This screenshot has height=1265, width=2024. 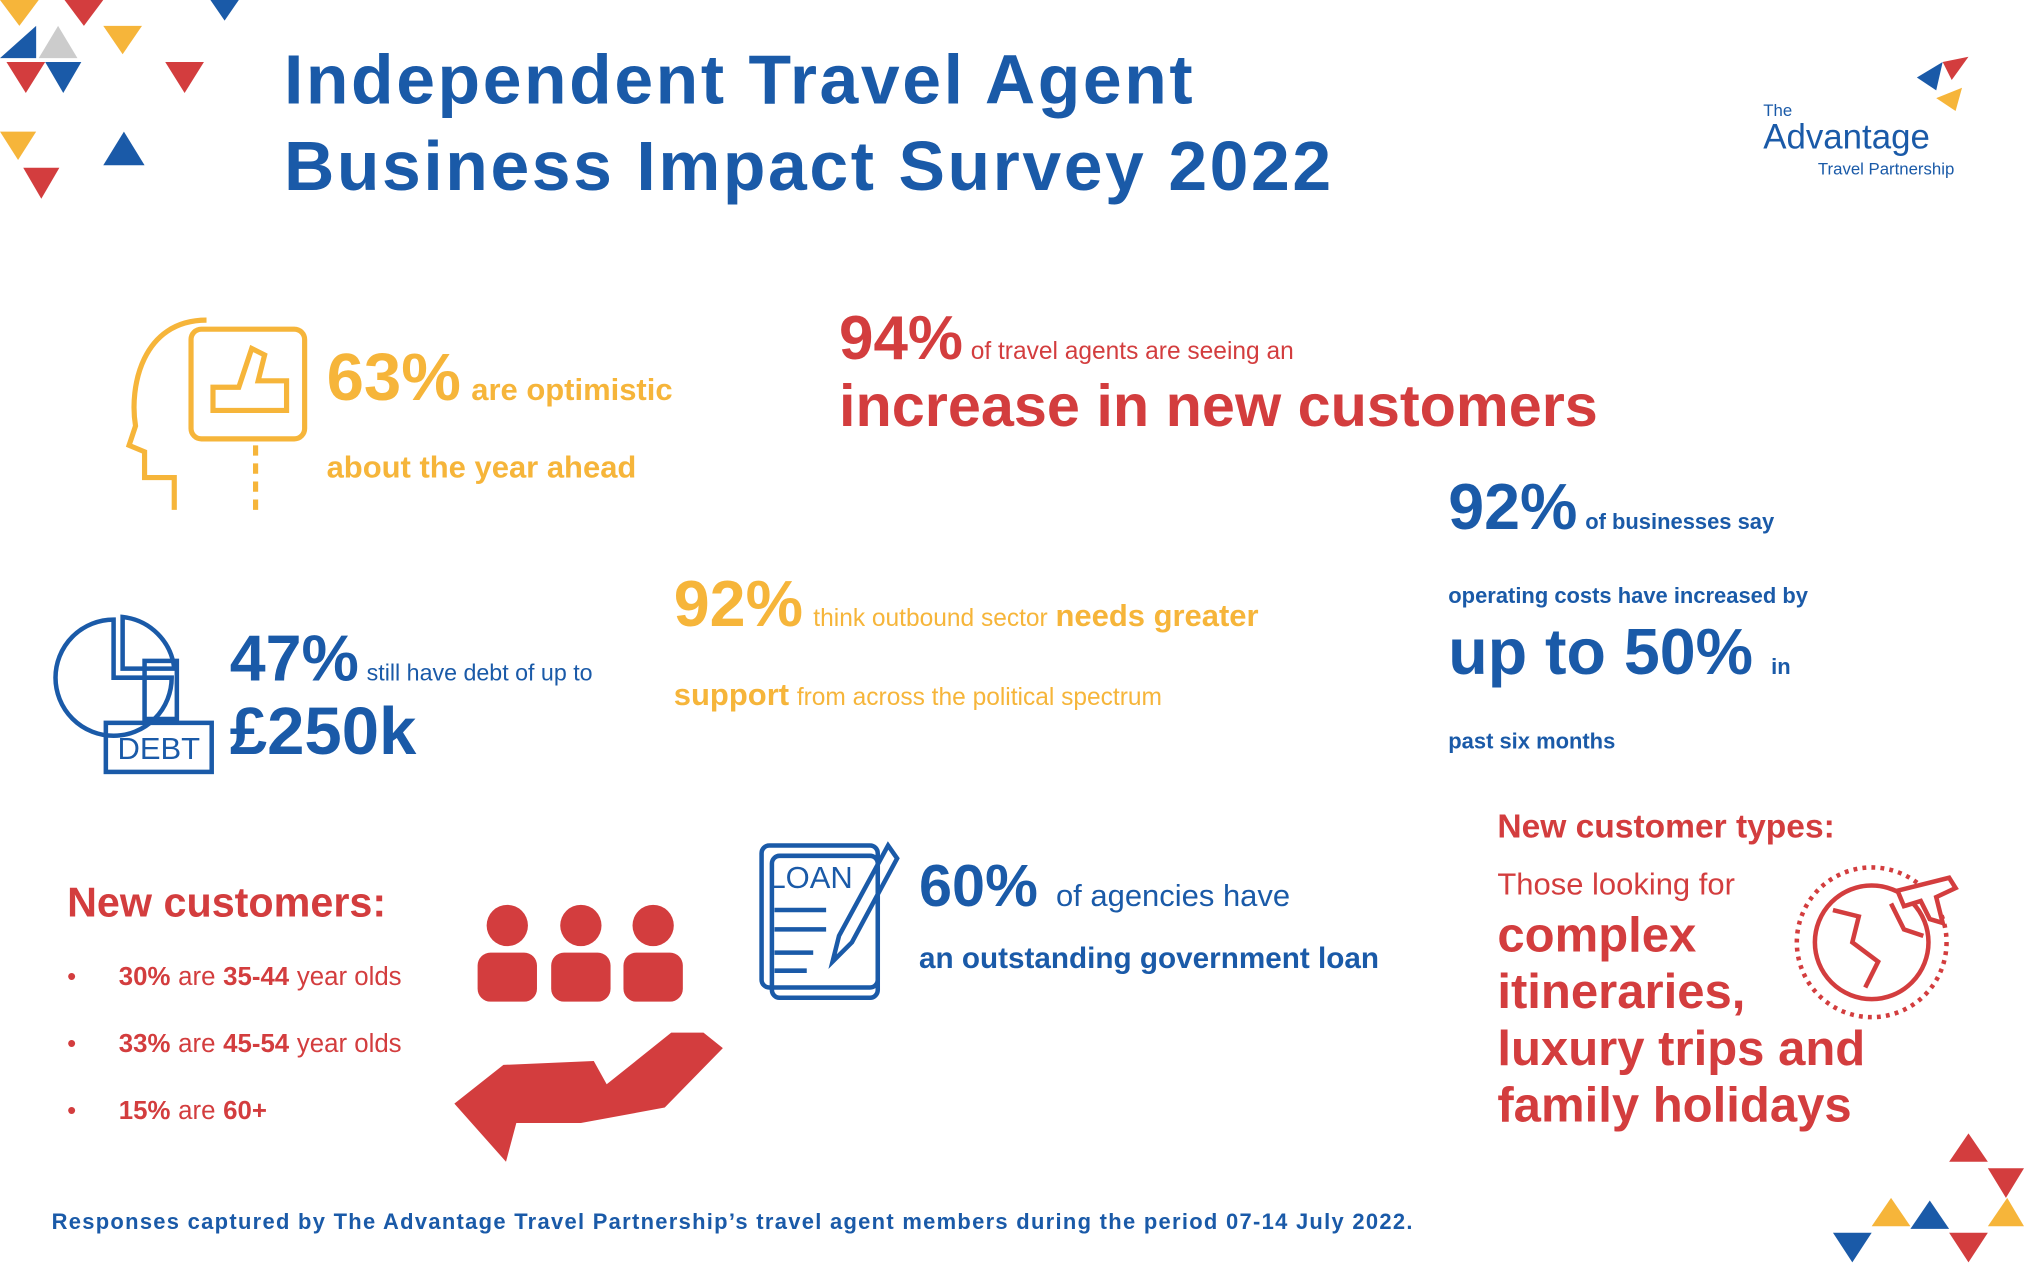 I want to click on stat-line: 92% of businesses say, so click(x=1611, y=507).